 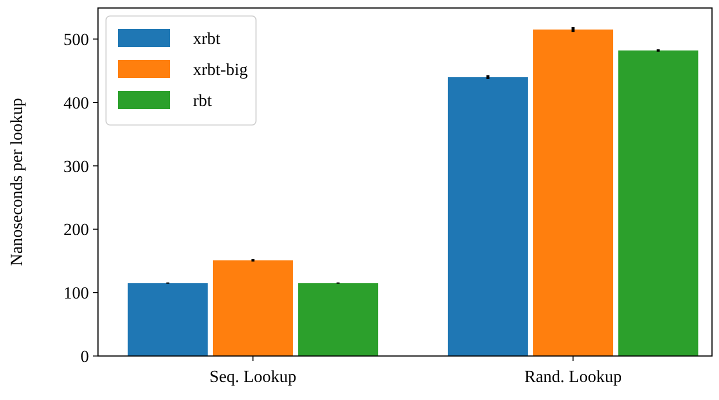 What do you see at coordinates (220, 69) in the screenshot?
I see `legend-label: xrbt-big` at bounding box center [220, 69].